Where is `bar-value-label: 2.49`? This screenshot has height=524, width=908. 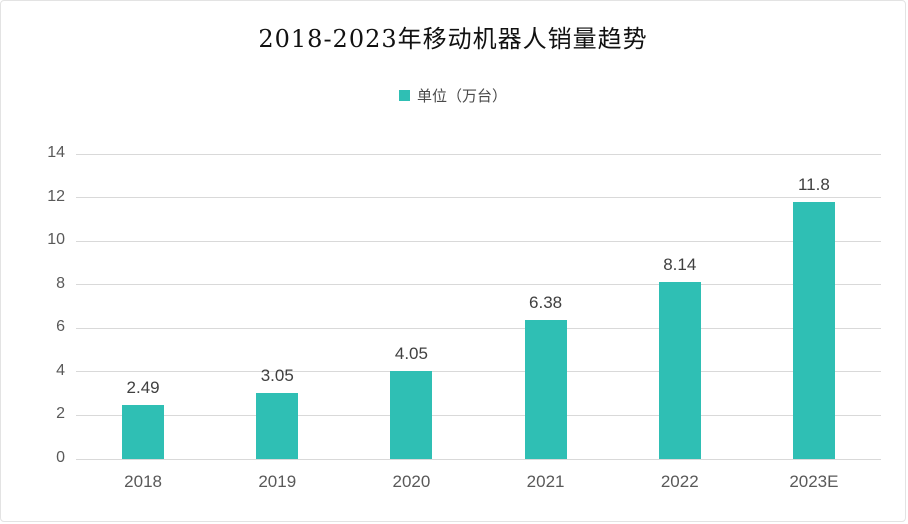 bar-value-label: 2.49 is located at coordinates (143, 387).